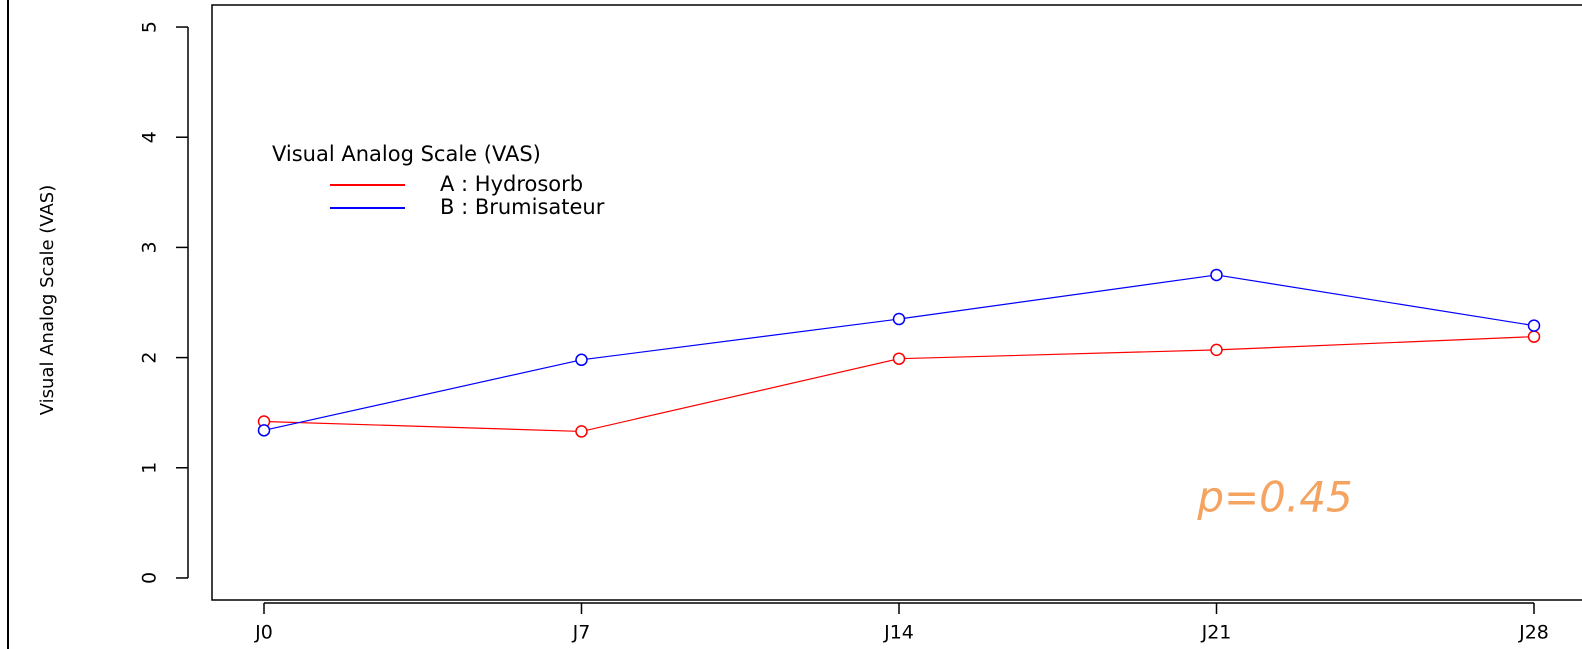  I want to click on legend-label: B : Brumisateur, so click(522, 207).